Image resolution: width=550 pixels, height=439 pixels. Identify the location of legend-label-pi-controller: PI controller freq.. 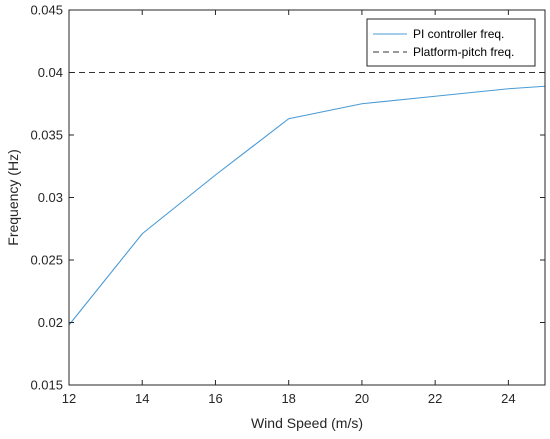
(458, 34).